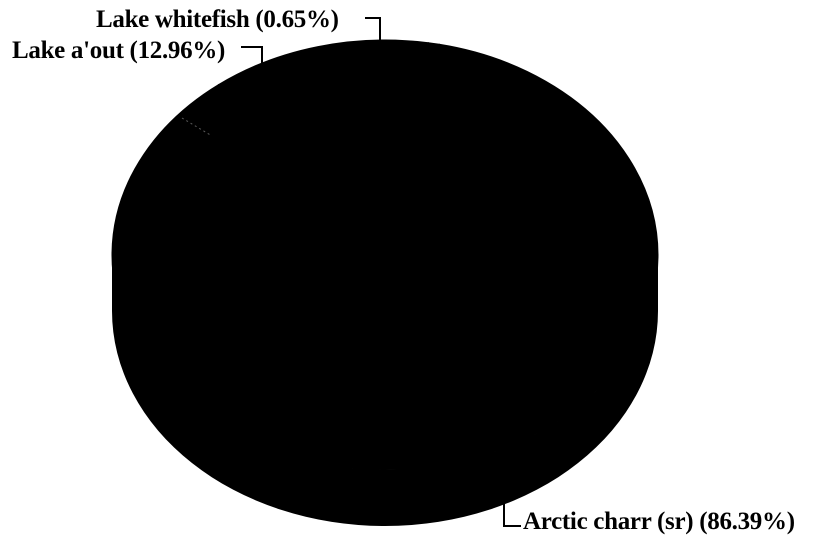 This screenshot has width=820, height=547. Describe the element at coordinates (252, 56) in the screenshot. I see `leader-line-lake-trout` at that location.